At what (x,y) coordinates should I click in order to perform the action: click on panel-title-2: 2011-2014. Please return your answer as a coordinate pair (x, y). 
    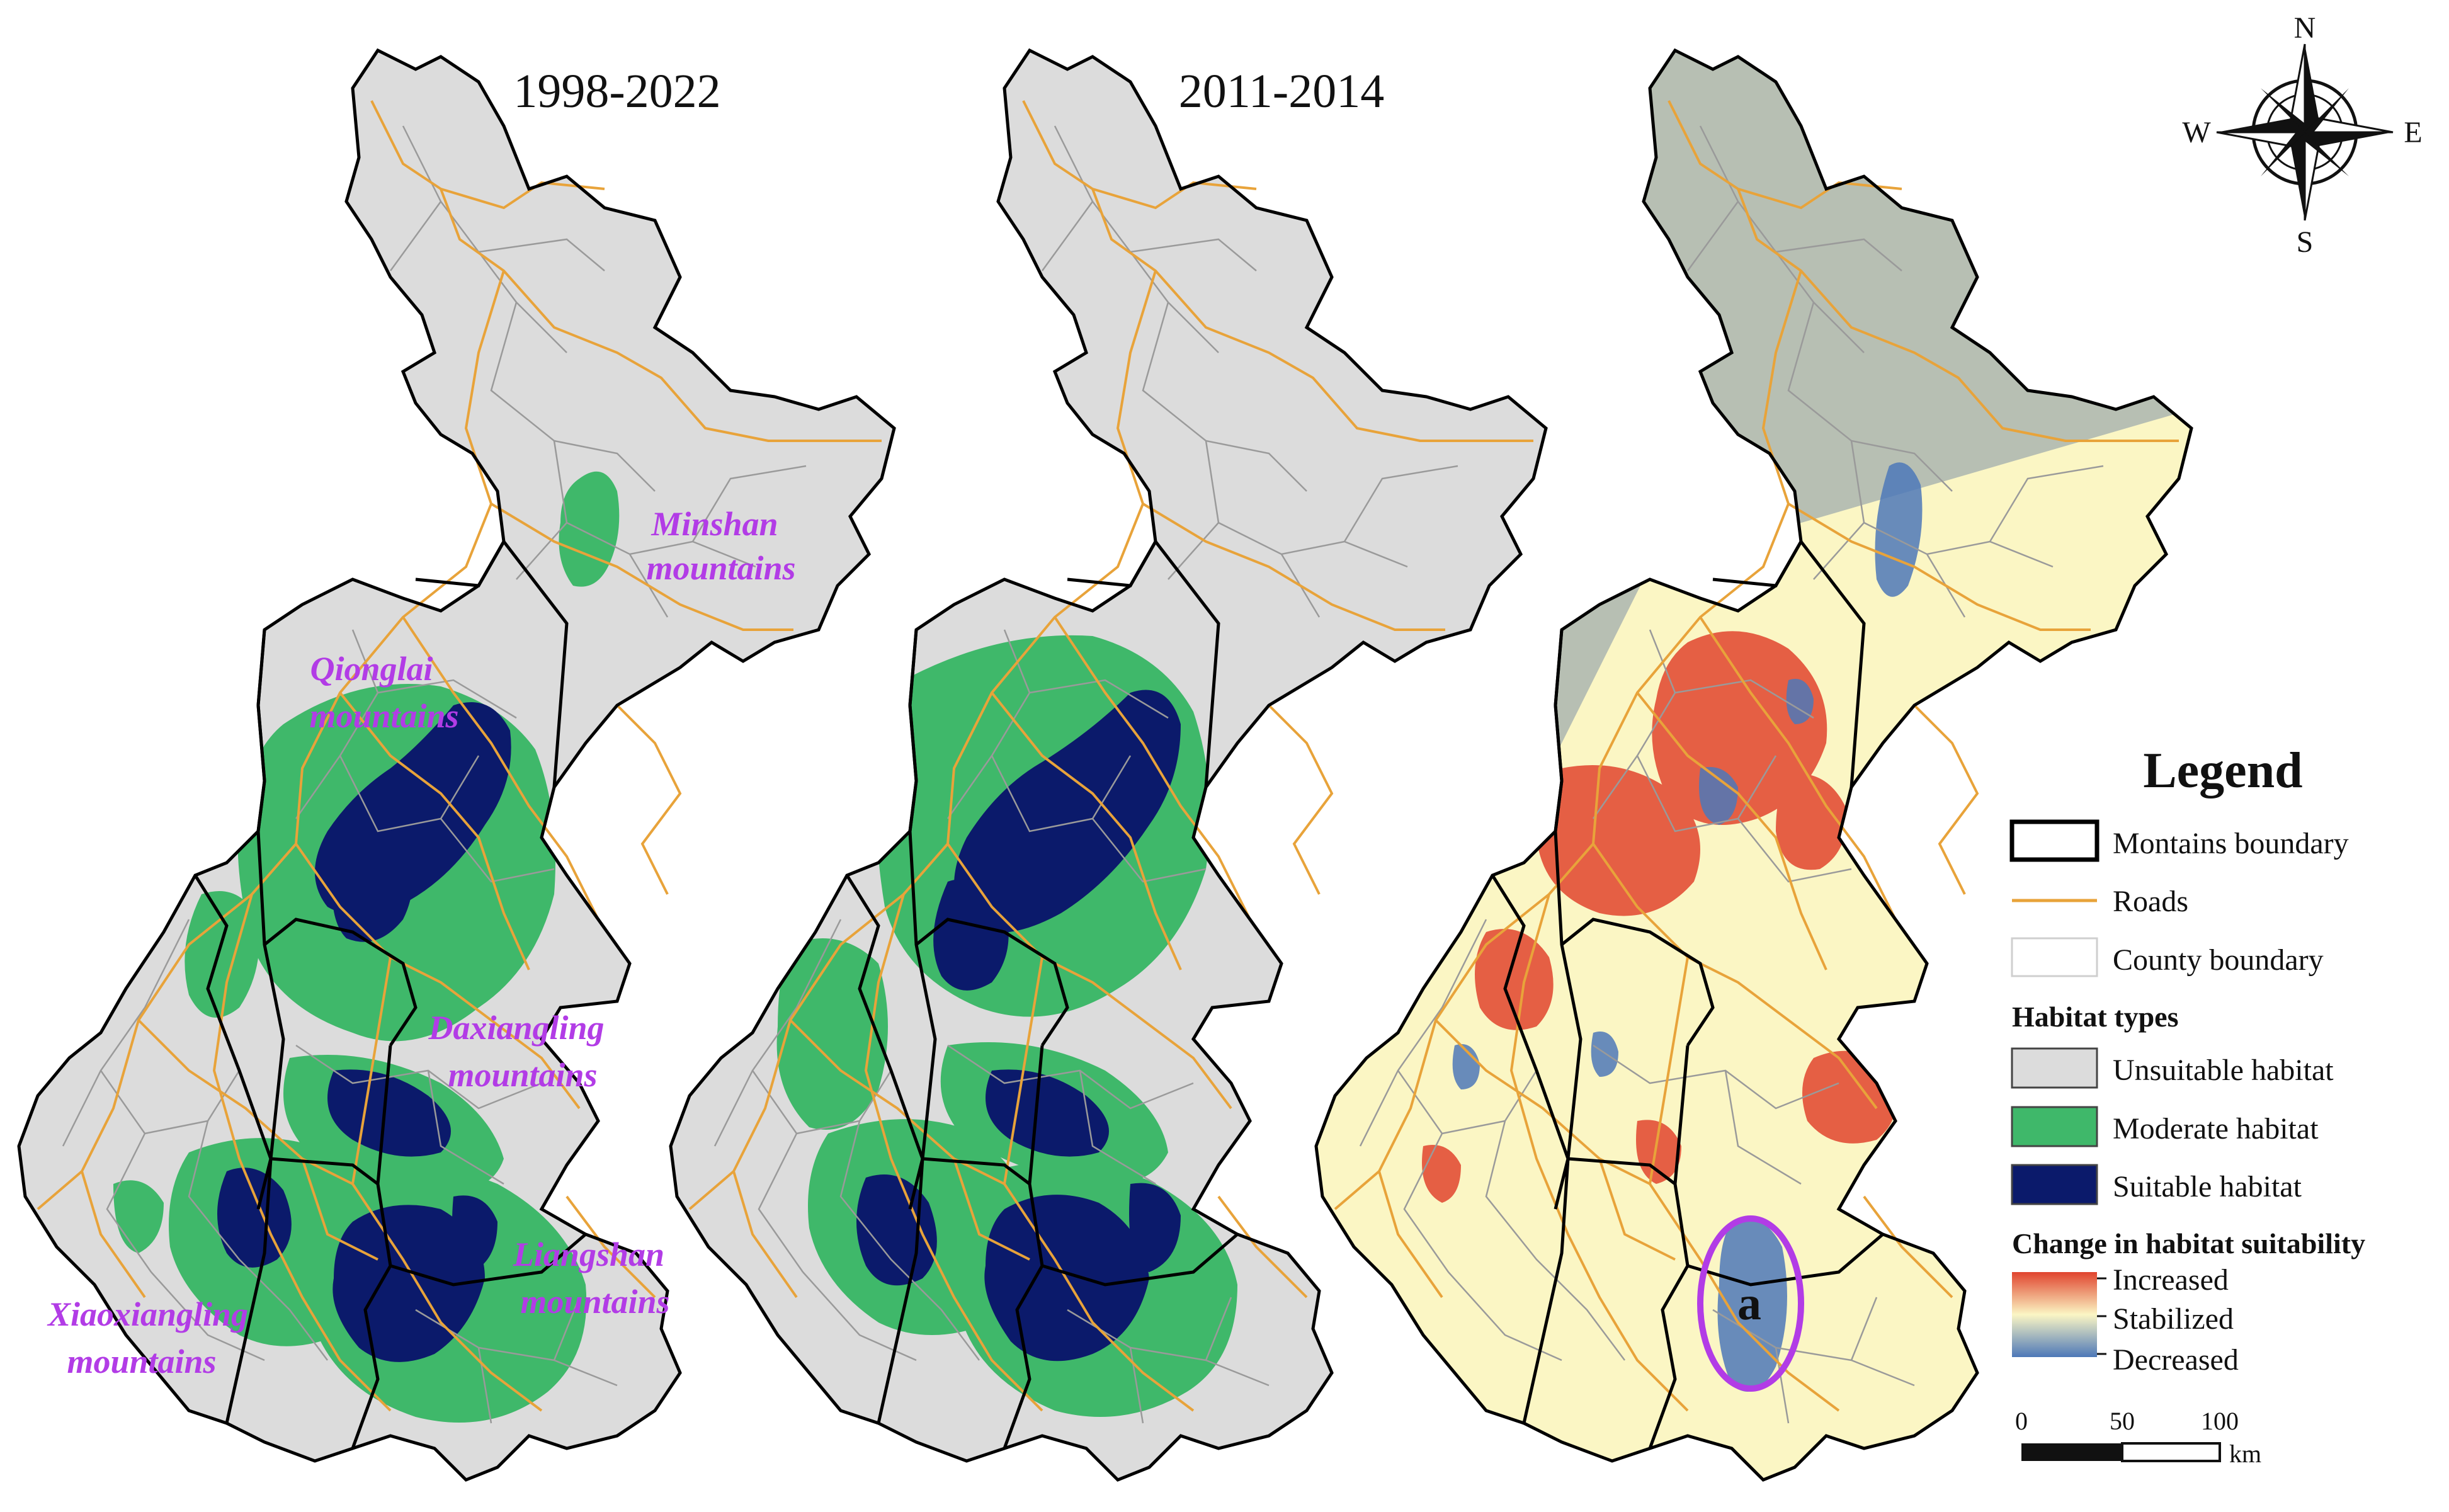
    Looking at the image, I should click on (1282, 92).